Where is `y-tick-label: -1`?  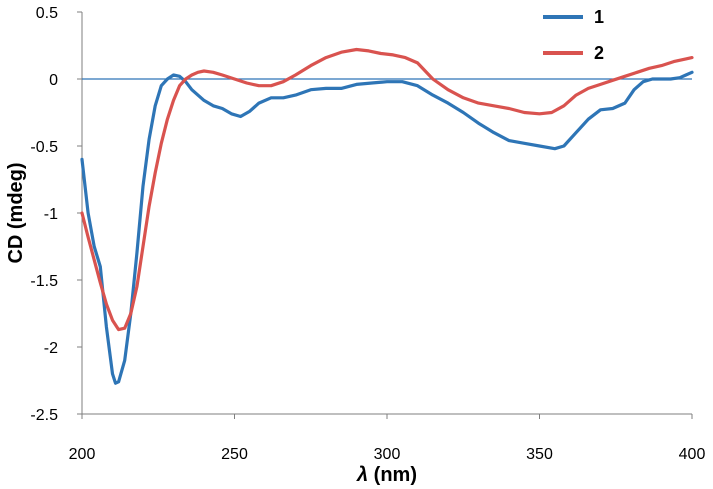 y-tick-label: -1 is located at coordinates (51, 214).